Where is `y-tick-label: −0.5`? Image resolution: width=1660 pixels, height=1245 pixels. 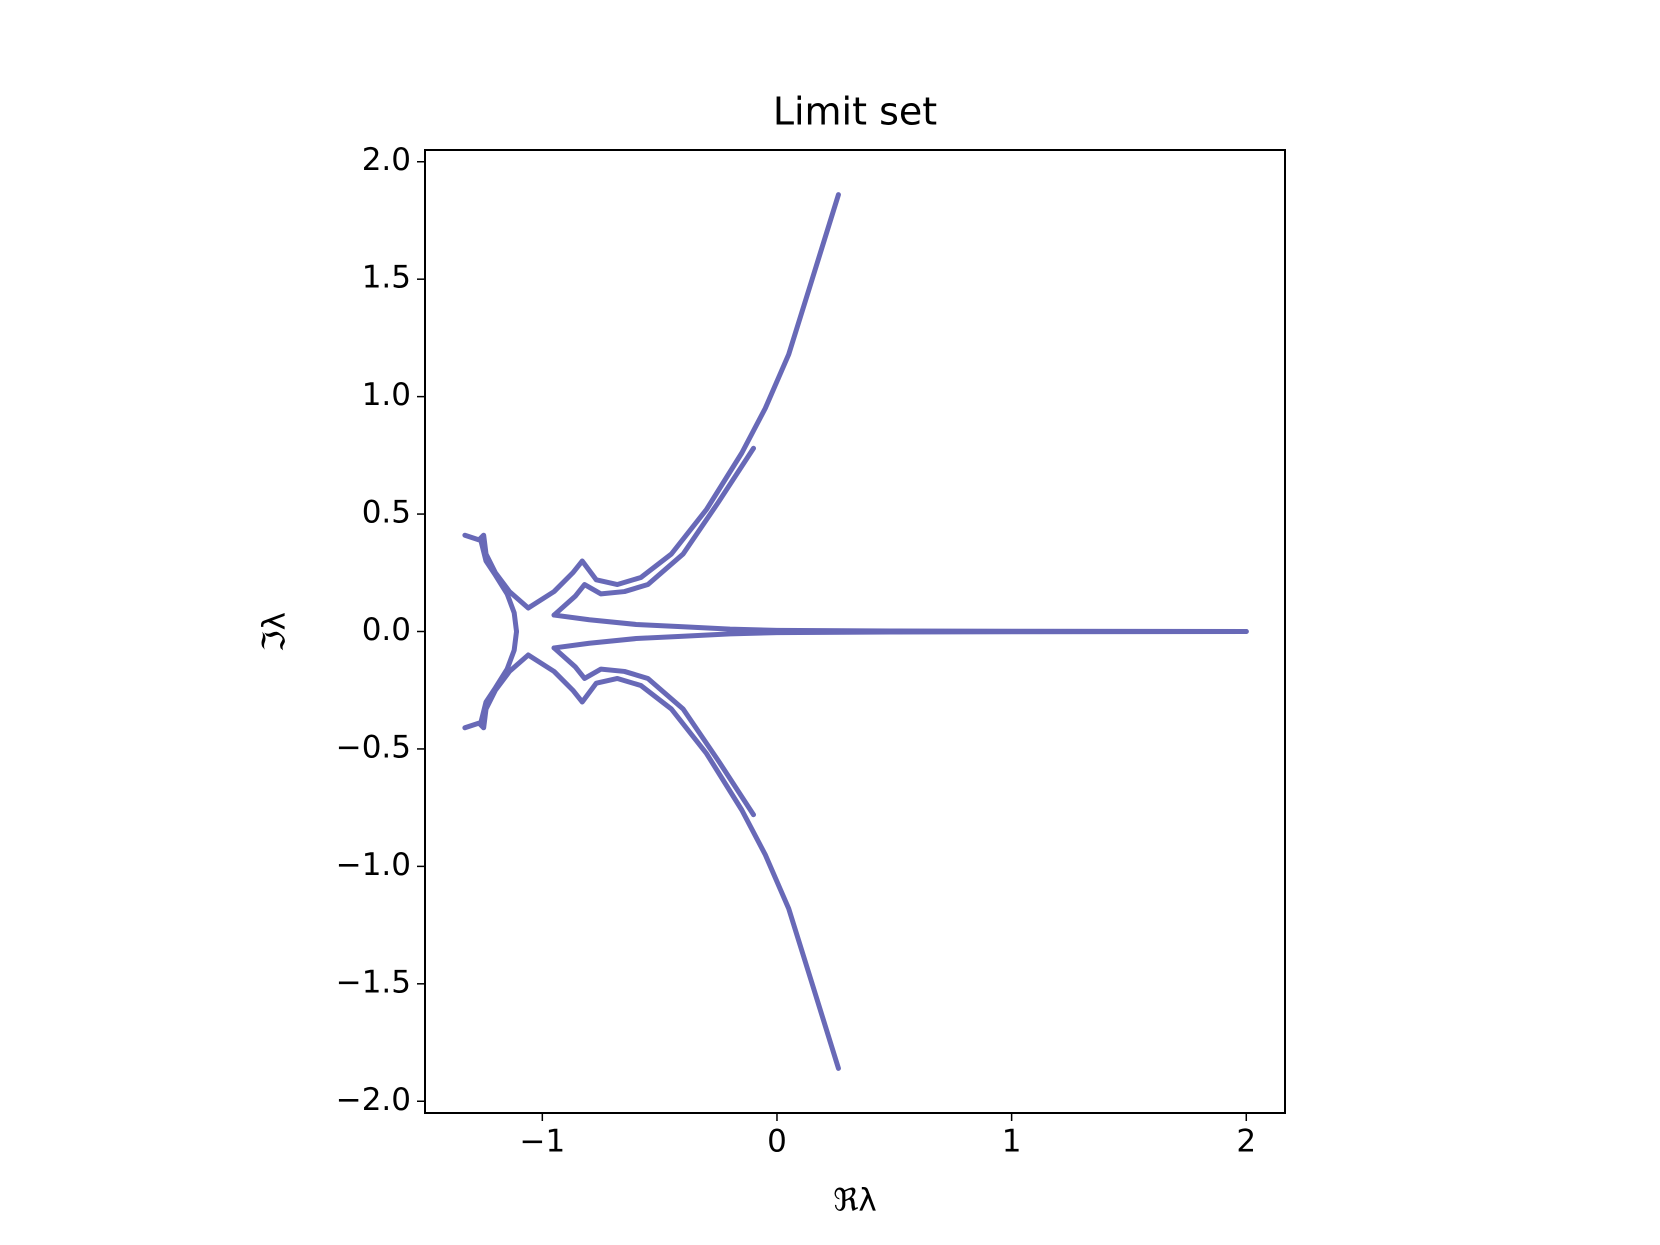
y-tick-label: −0.5 is located at coordinates (373, 747).